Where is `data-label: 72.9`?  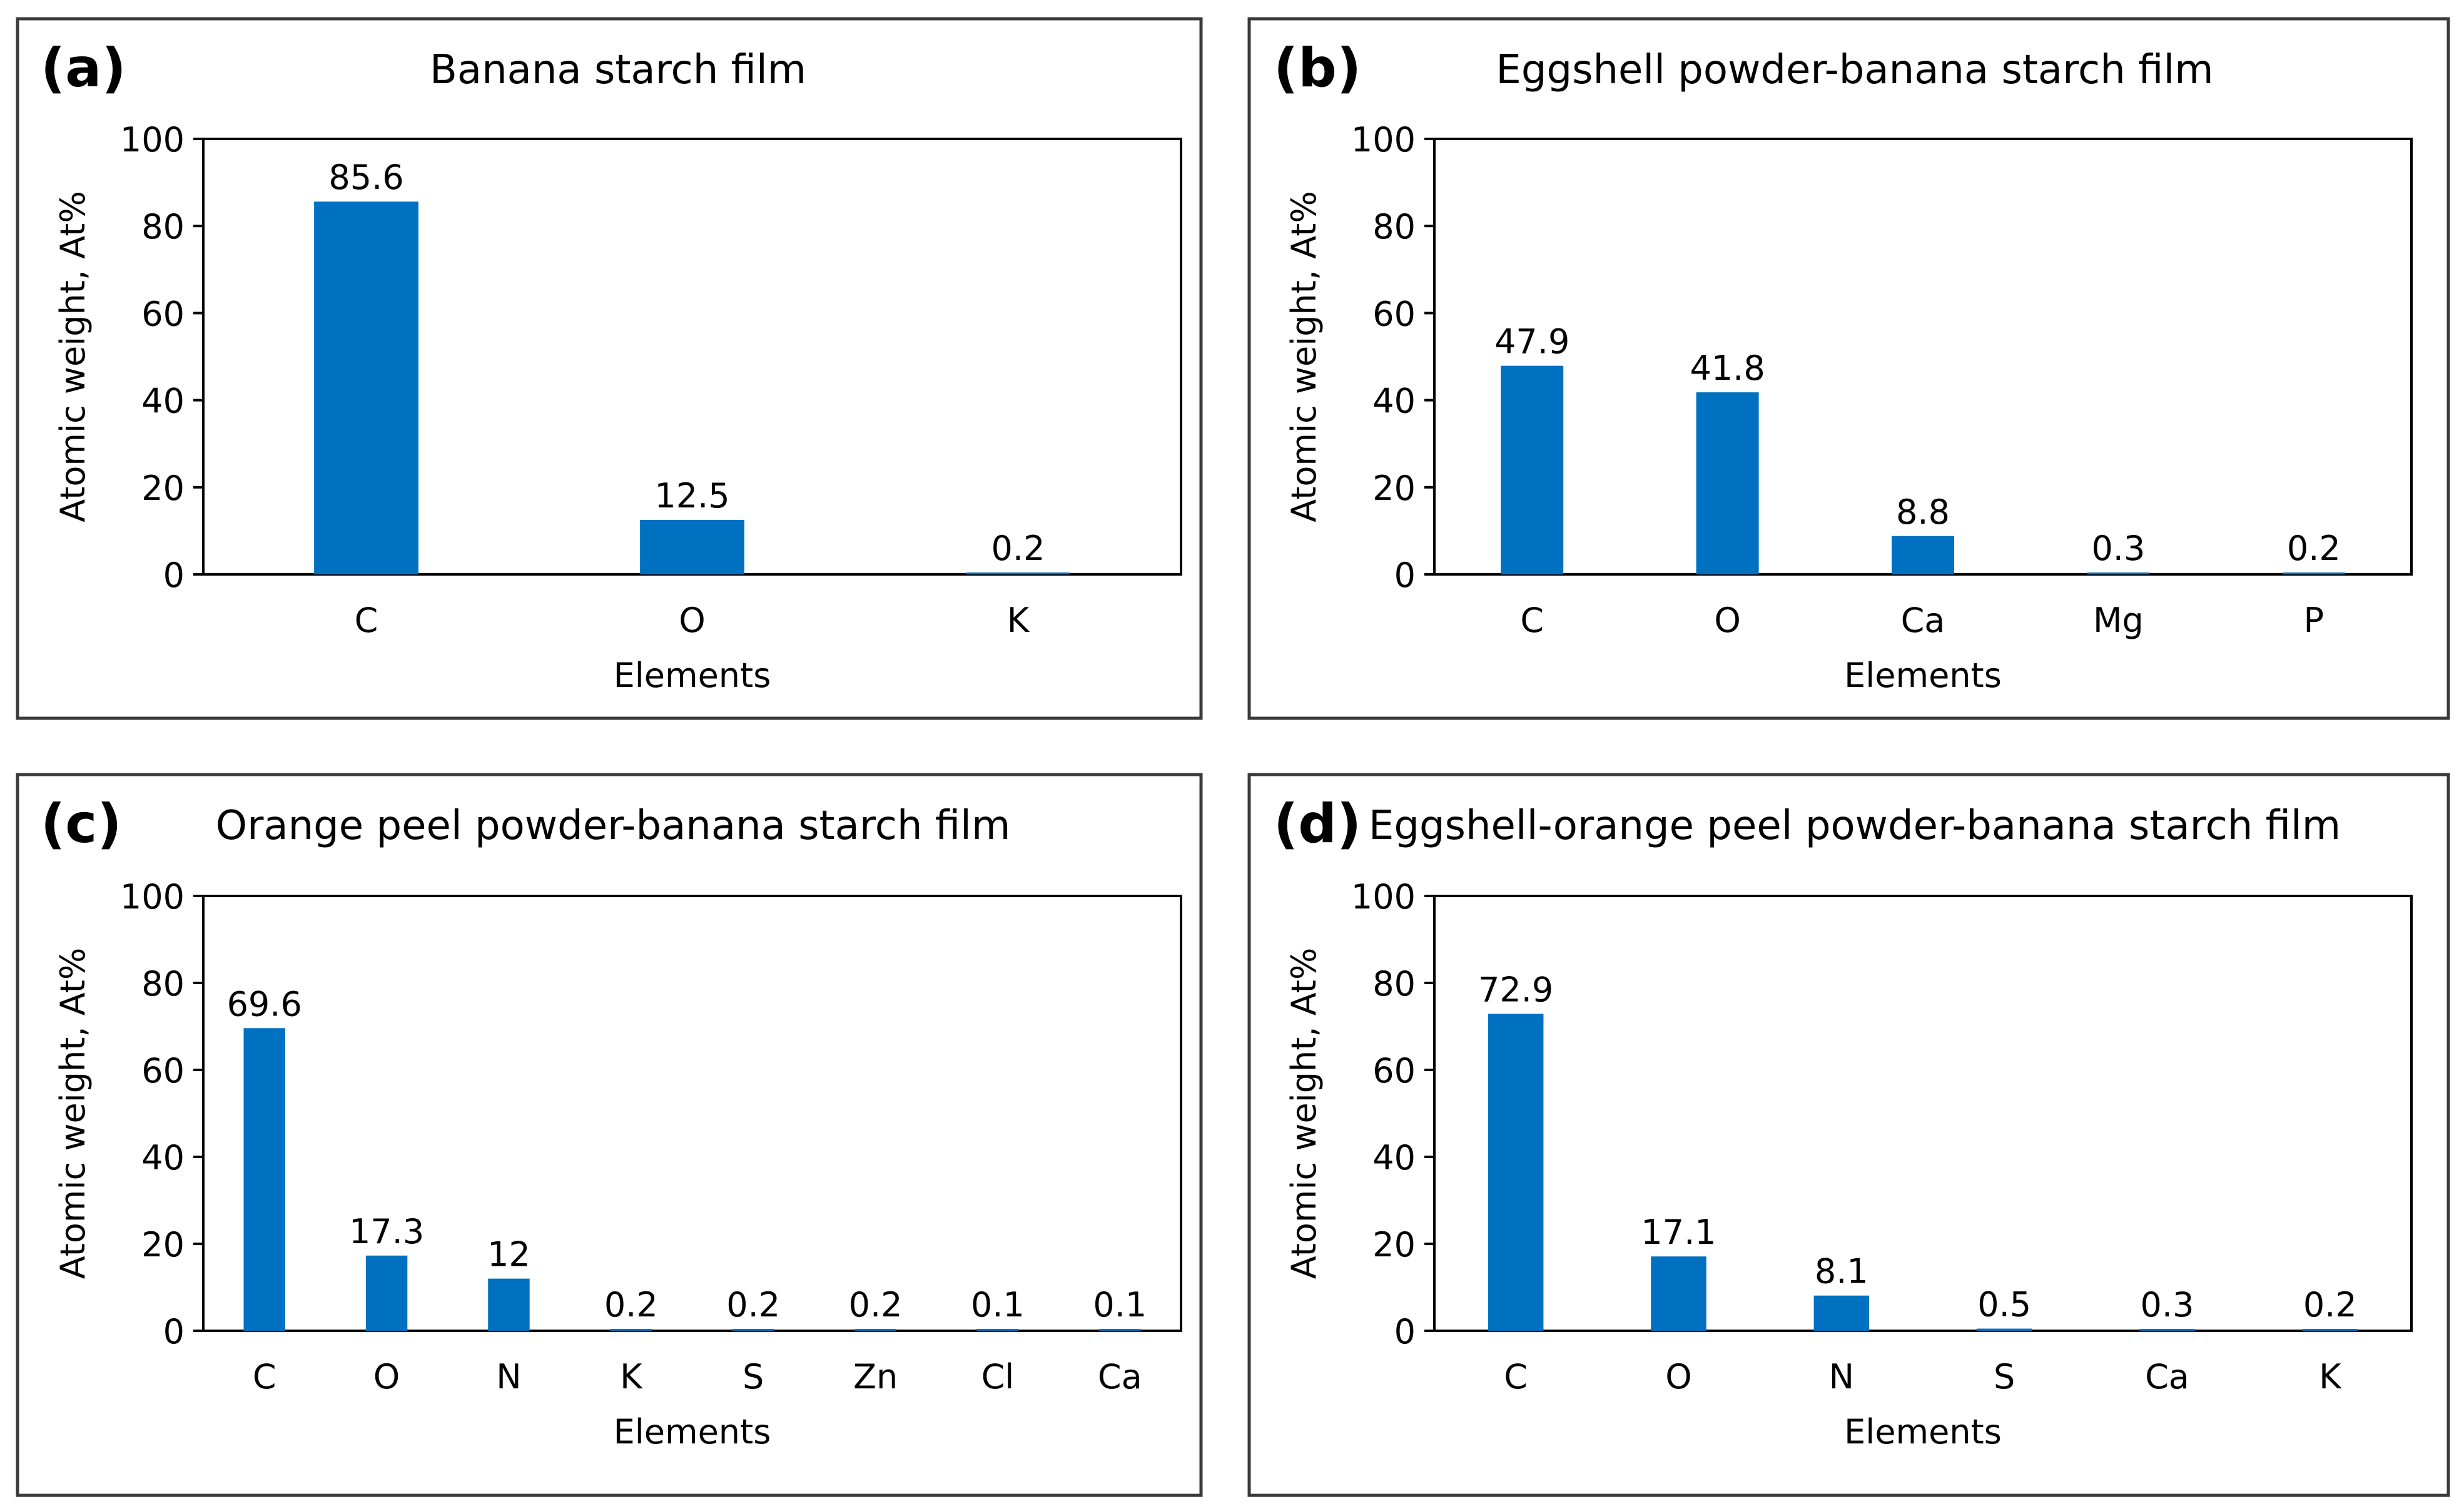
data-label: 72.9 is located at coordinates (1515, 990).